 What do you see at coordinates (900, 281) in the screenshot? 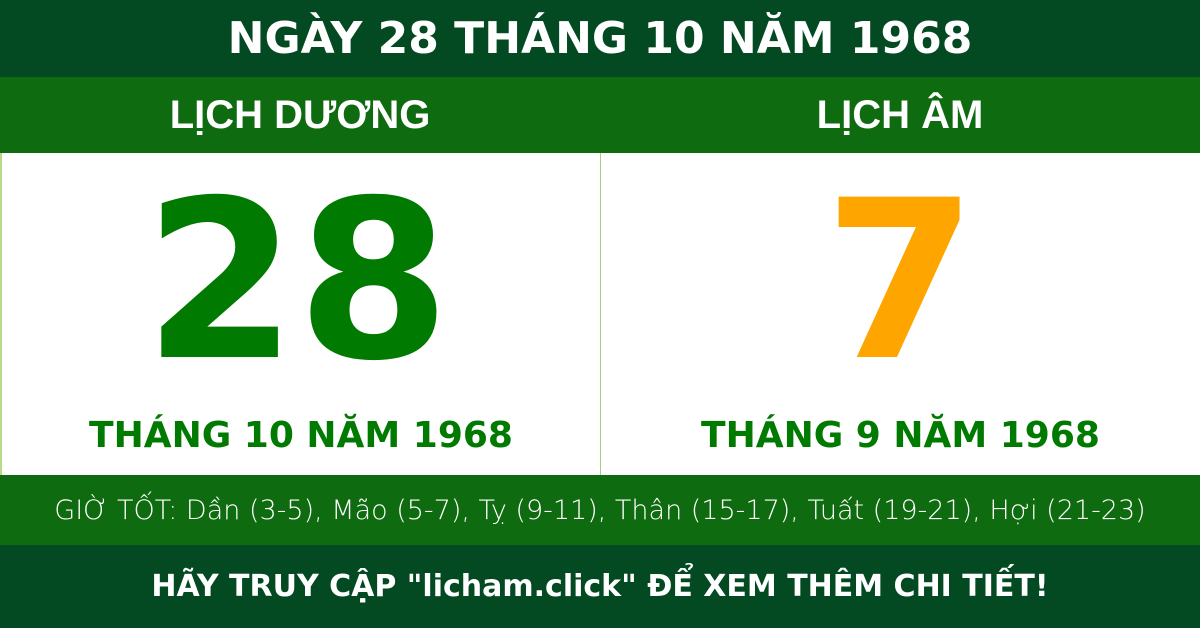
I see `lunar-day: 7` at bounding box center [900, 281].